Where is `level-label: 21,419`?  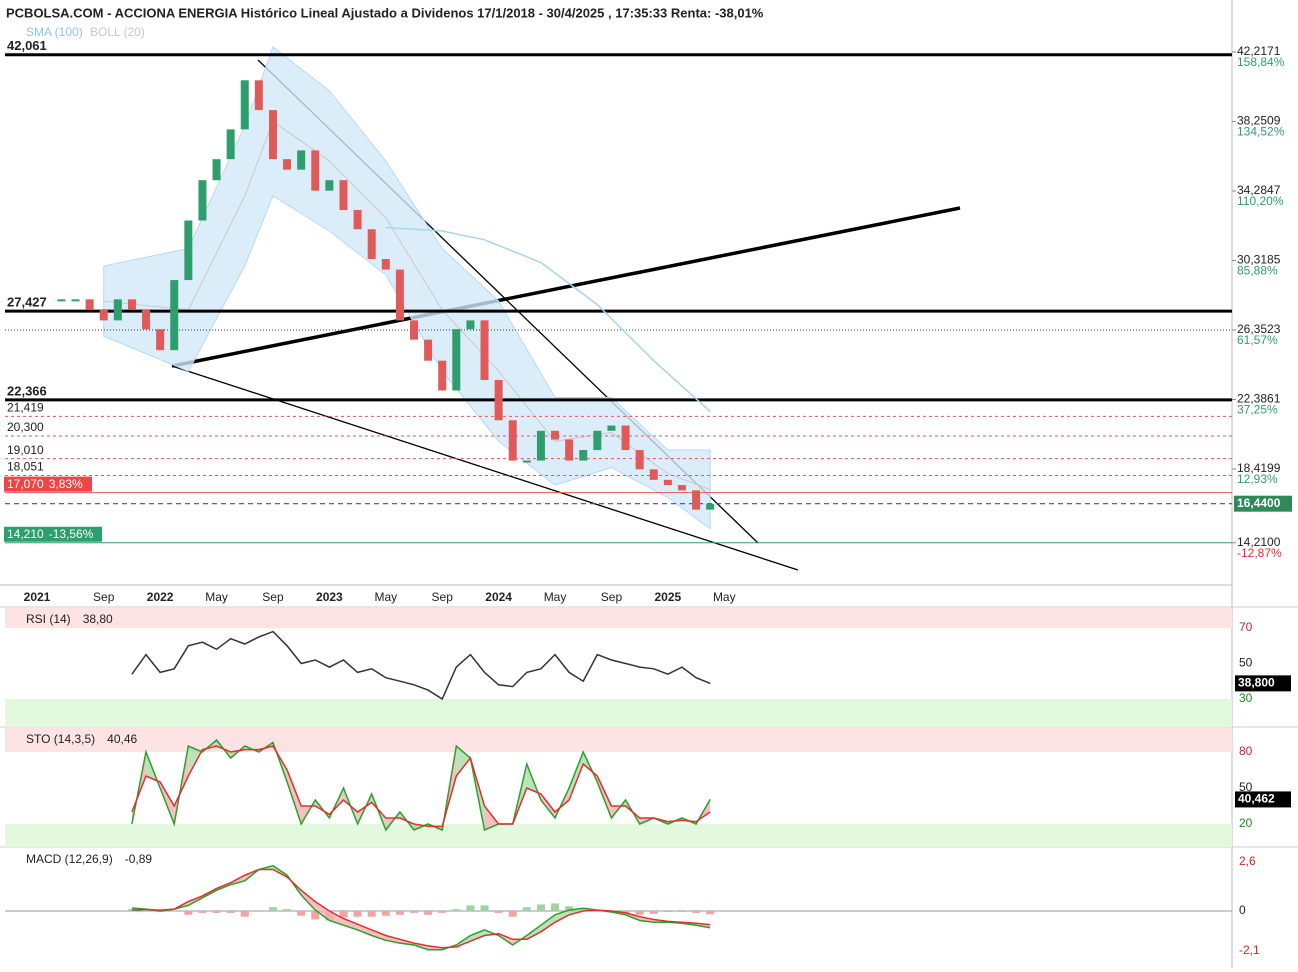
level-label: 21,419 is located at coordinates (25, 408).